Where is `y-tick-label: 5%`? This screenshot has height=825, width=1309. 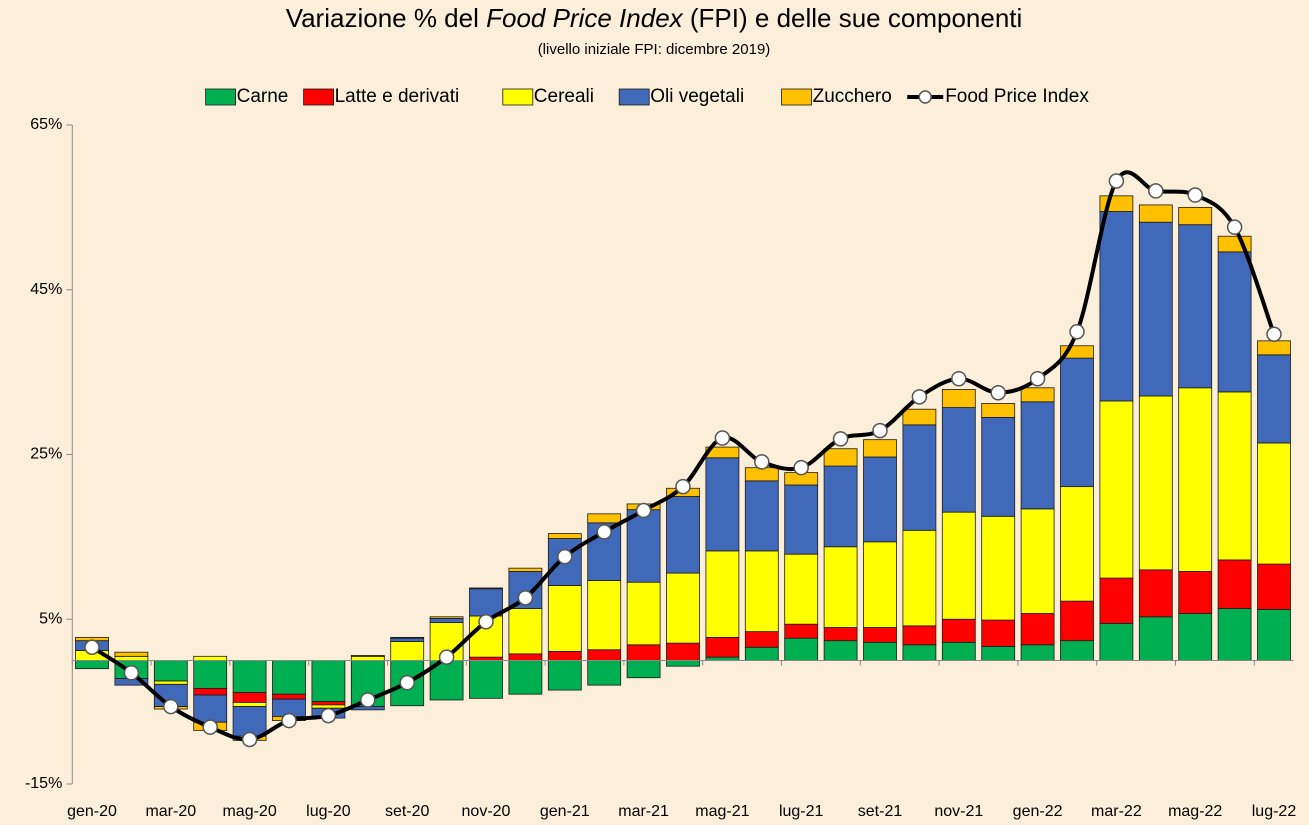 y-tick-label: 5% is located at coordinates (50, 618).